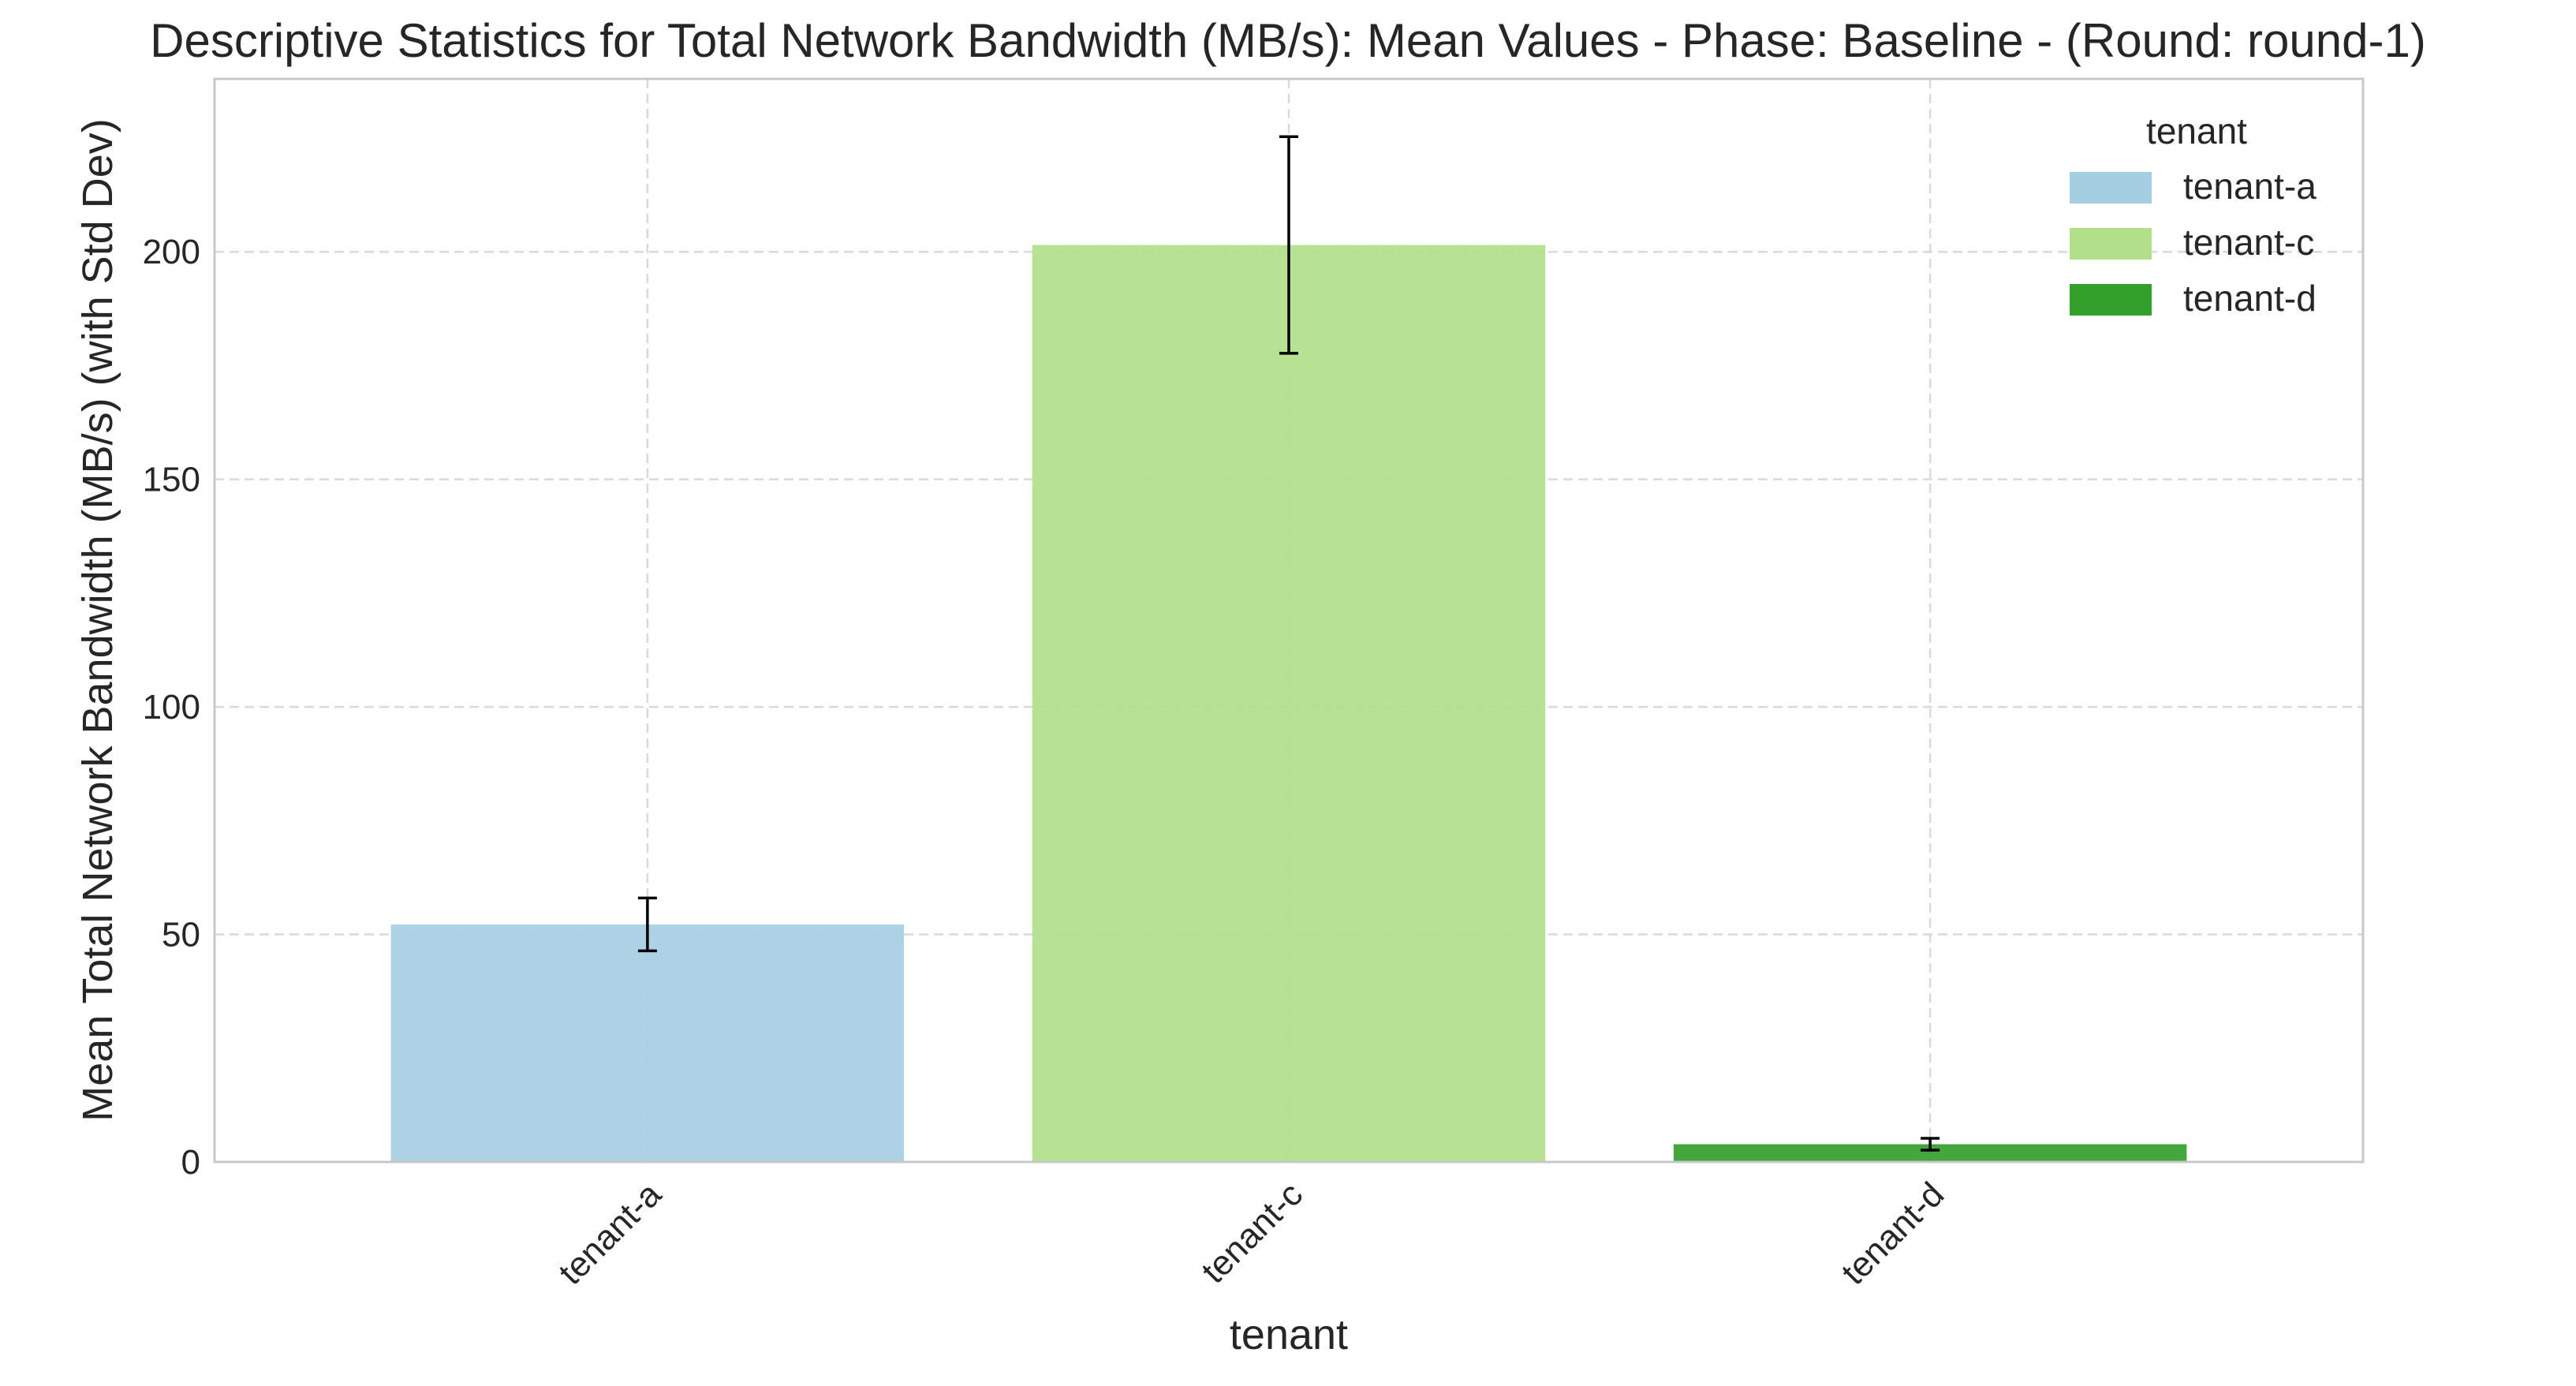 This screenshot has height=1386, width=2576. I want to click on legend-label: tenant-a, so click(2250, 186).